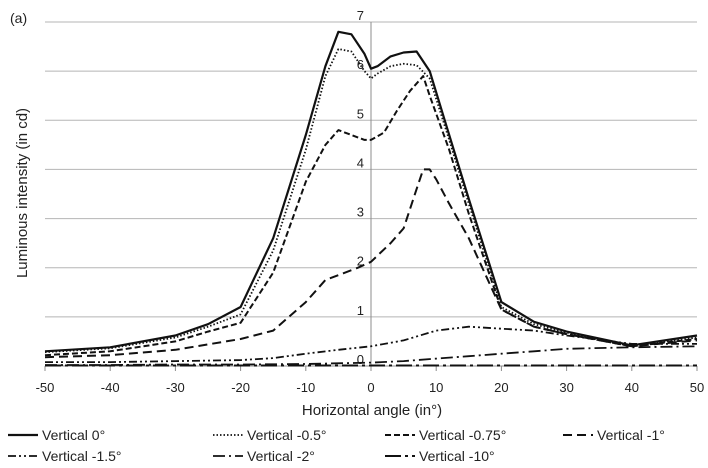 The height and width of the screenshot is (468, 708). I want to click on legend-item: Vertical -0.5°, so click(270, 435).